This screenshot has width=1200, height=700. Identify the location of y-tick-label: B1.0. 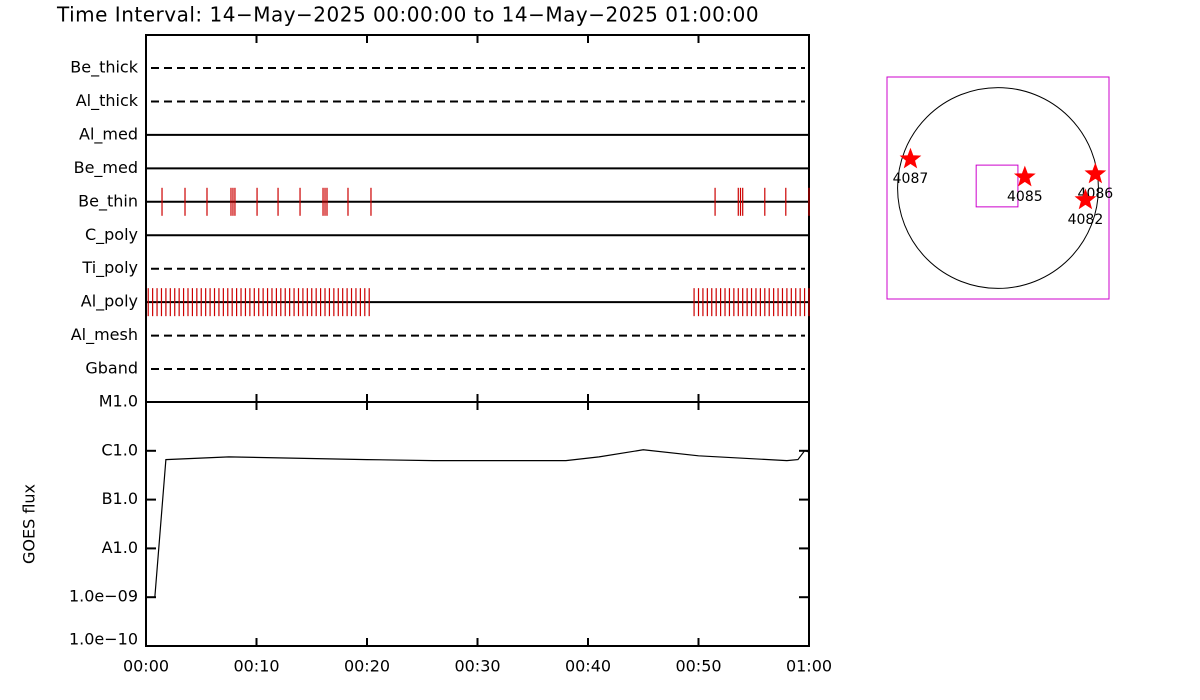
(120, 498).